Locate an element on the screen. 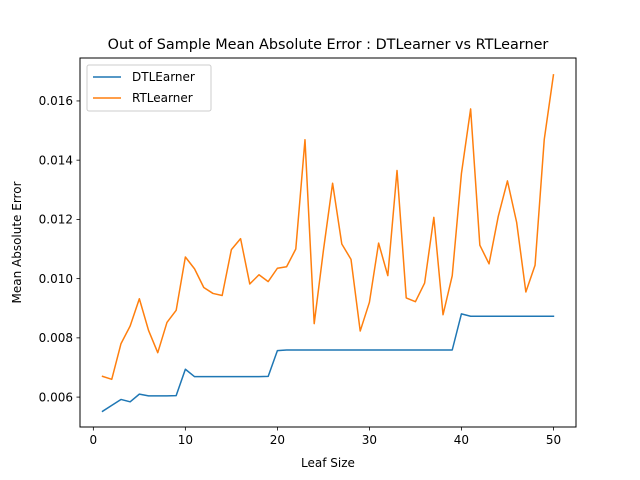 The width and height of the screenshot is (640, 480). y-tick-label: 0.006 is located at coordinates (56, 397).